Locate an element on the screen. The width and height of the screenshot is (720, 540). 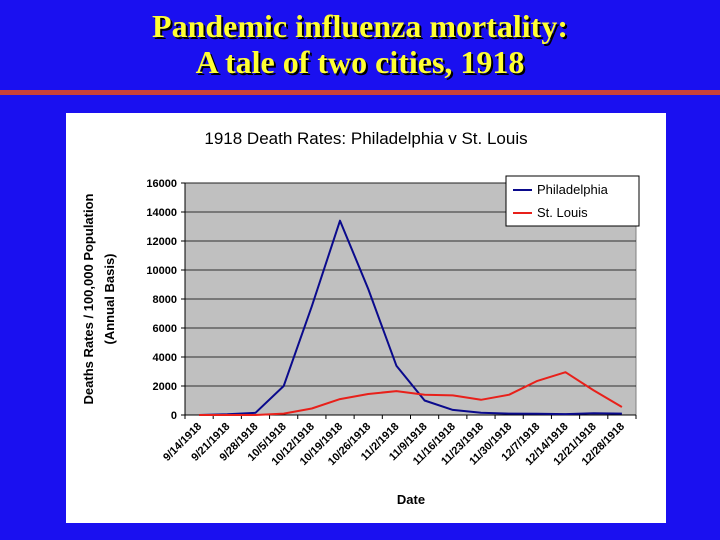
y-tick-label: 16000 is located at coordinates (161, 184).